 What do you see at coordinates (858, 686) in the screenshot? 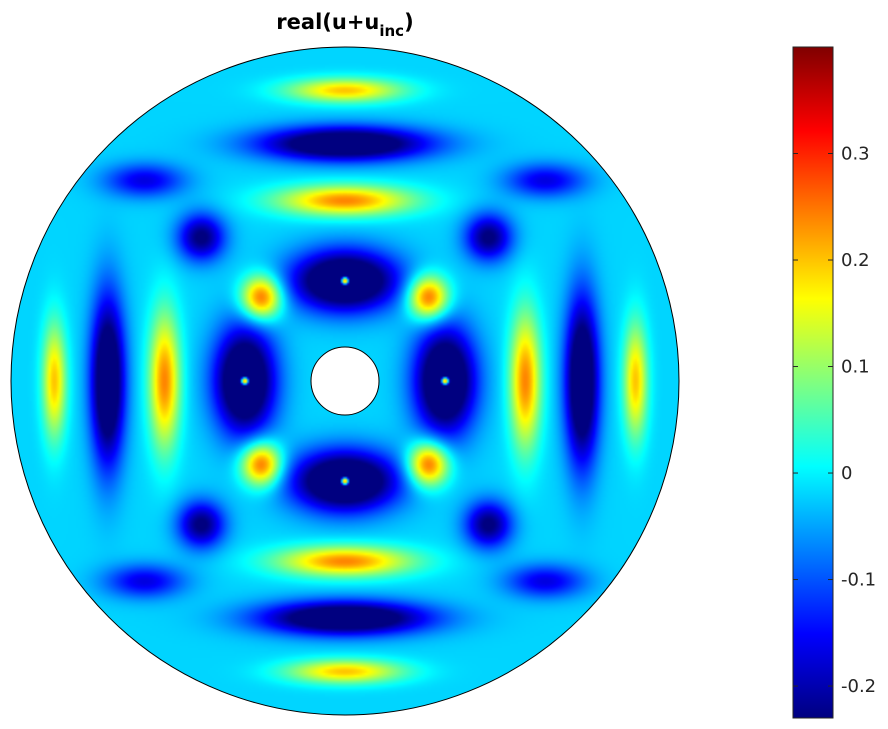
I see `colorbar-tick-label: -0.2` at bounding box center [858, 686].